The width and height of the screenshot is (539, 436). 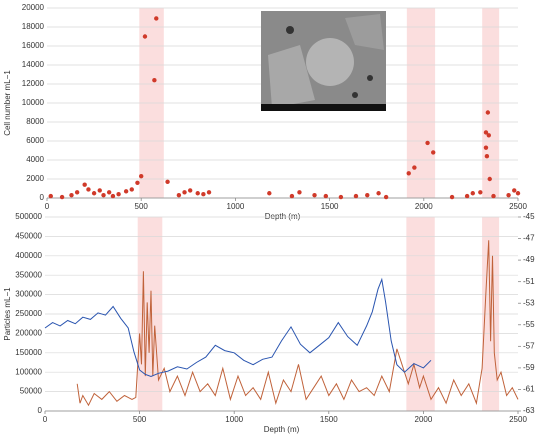 What do you see at coordinates (33, 102) in the screenshot?
I see `y-tick-label: 10000` at bounding box center [33, 102].